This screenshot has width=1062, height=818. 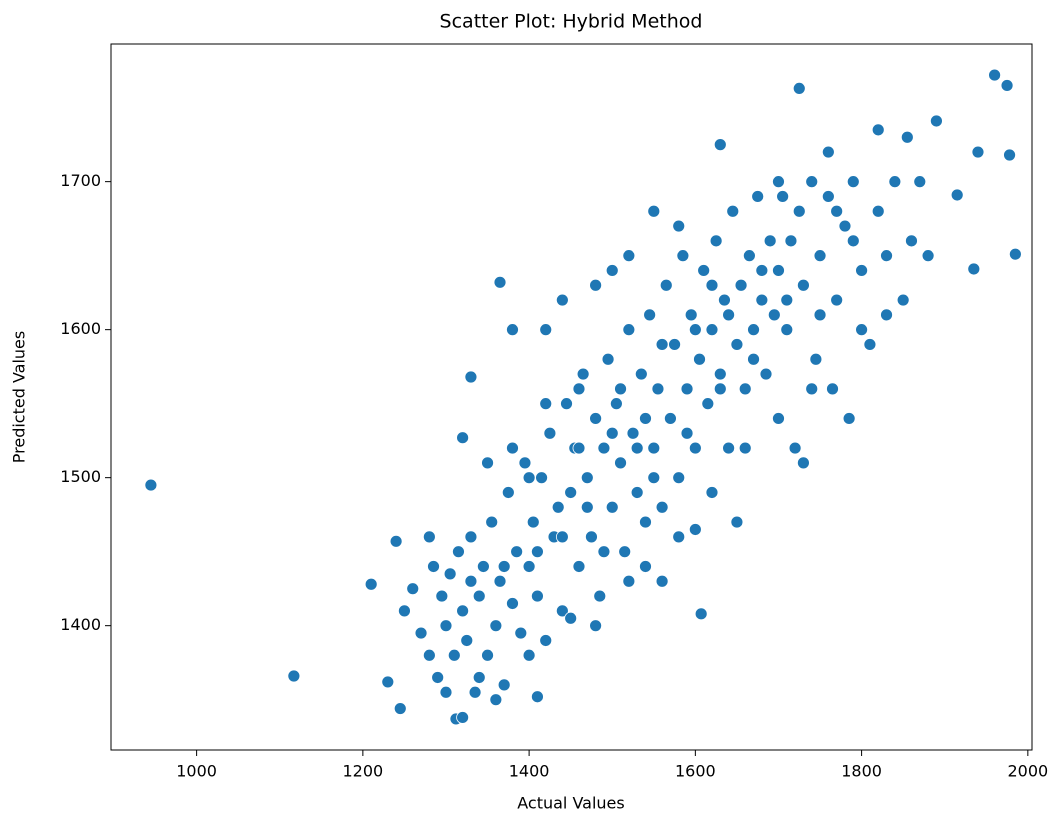 I want to click on y-tick-label: 1500, so click(x=80, y=476).